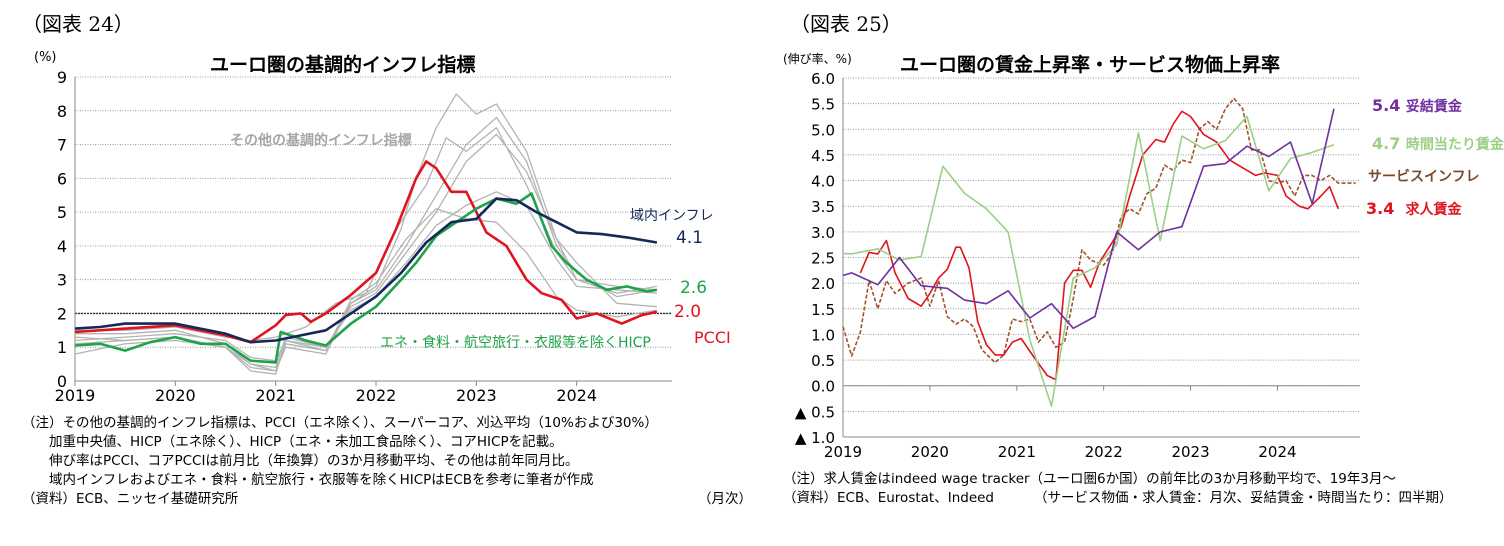 Image resolution: width=1504 pixels, height=546 pixels. What do you see at coordinates (1090, 65) in the screenshot?
I see `chart2-title: ユーロ圏の賃金上昇率・サービス物価上昇率` at bounding box center [1090, 65].